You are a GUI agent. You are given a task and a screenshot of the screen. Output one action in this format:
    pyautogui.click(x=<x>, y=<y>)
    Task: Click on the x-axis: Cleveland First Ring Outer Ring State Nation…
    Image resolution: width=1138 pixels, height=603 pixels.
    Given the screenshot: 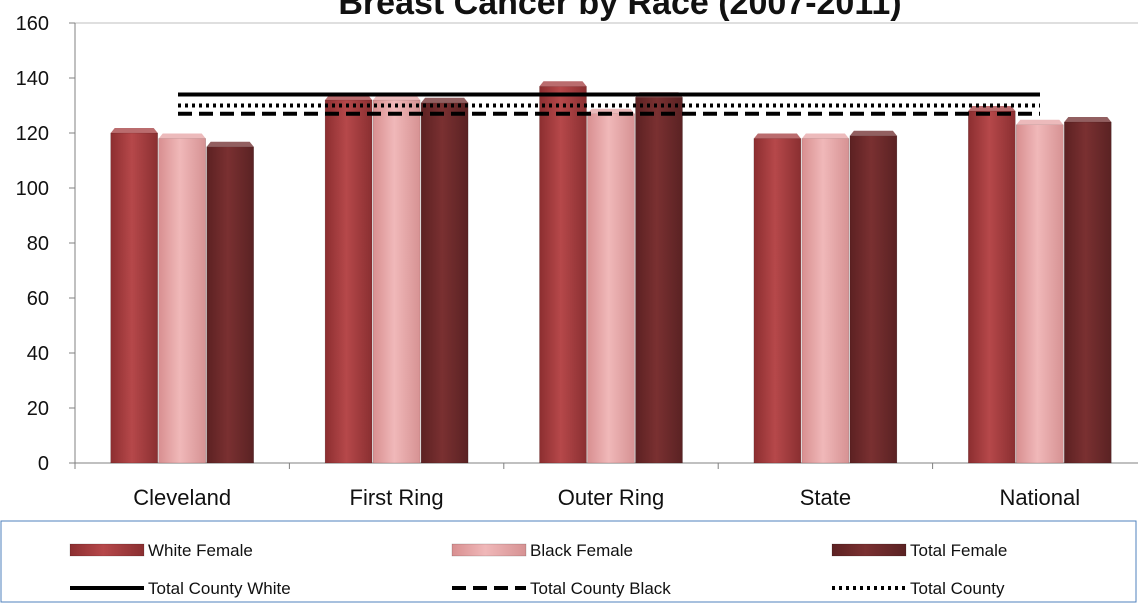 What is the action you would take?
    pyautogui.click(x=606, y=486)
    